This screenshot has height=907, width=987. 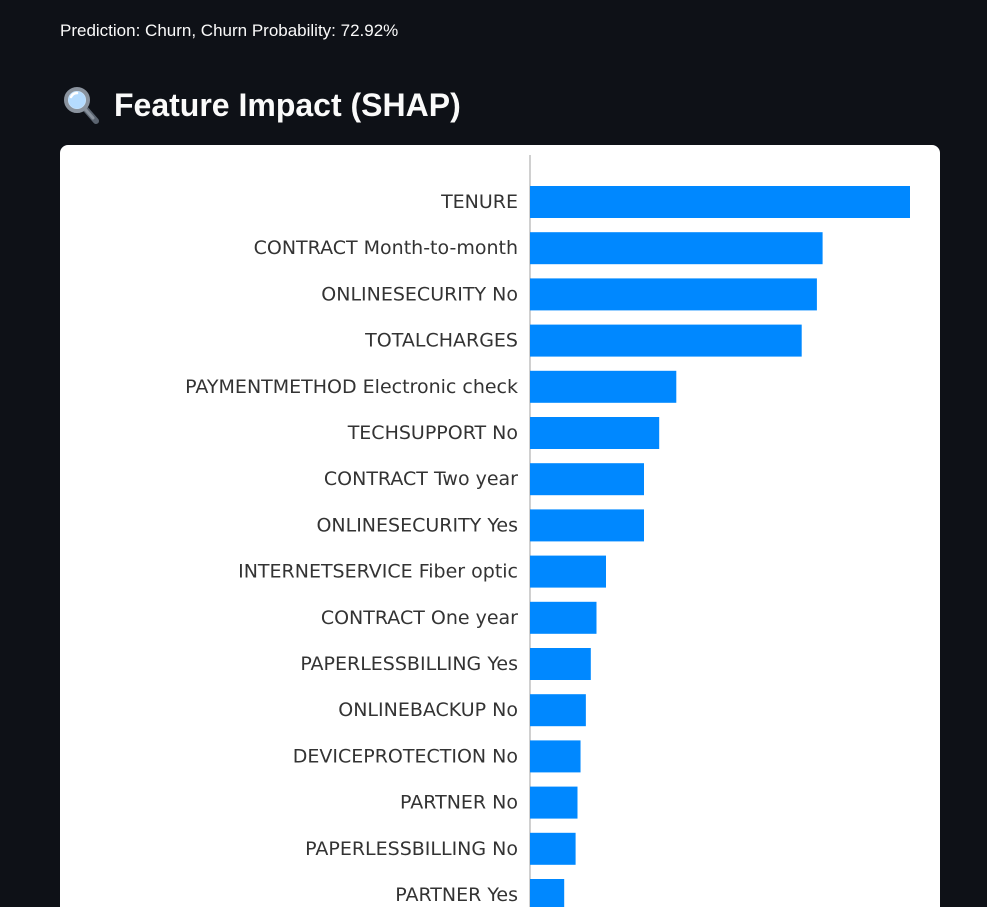 I want to click on bar-partner-no, so click(x=554, y=802).